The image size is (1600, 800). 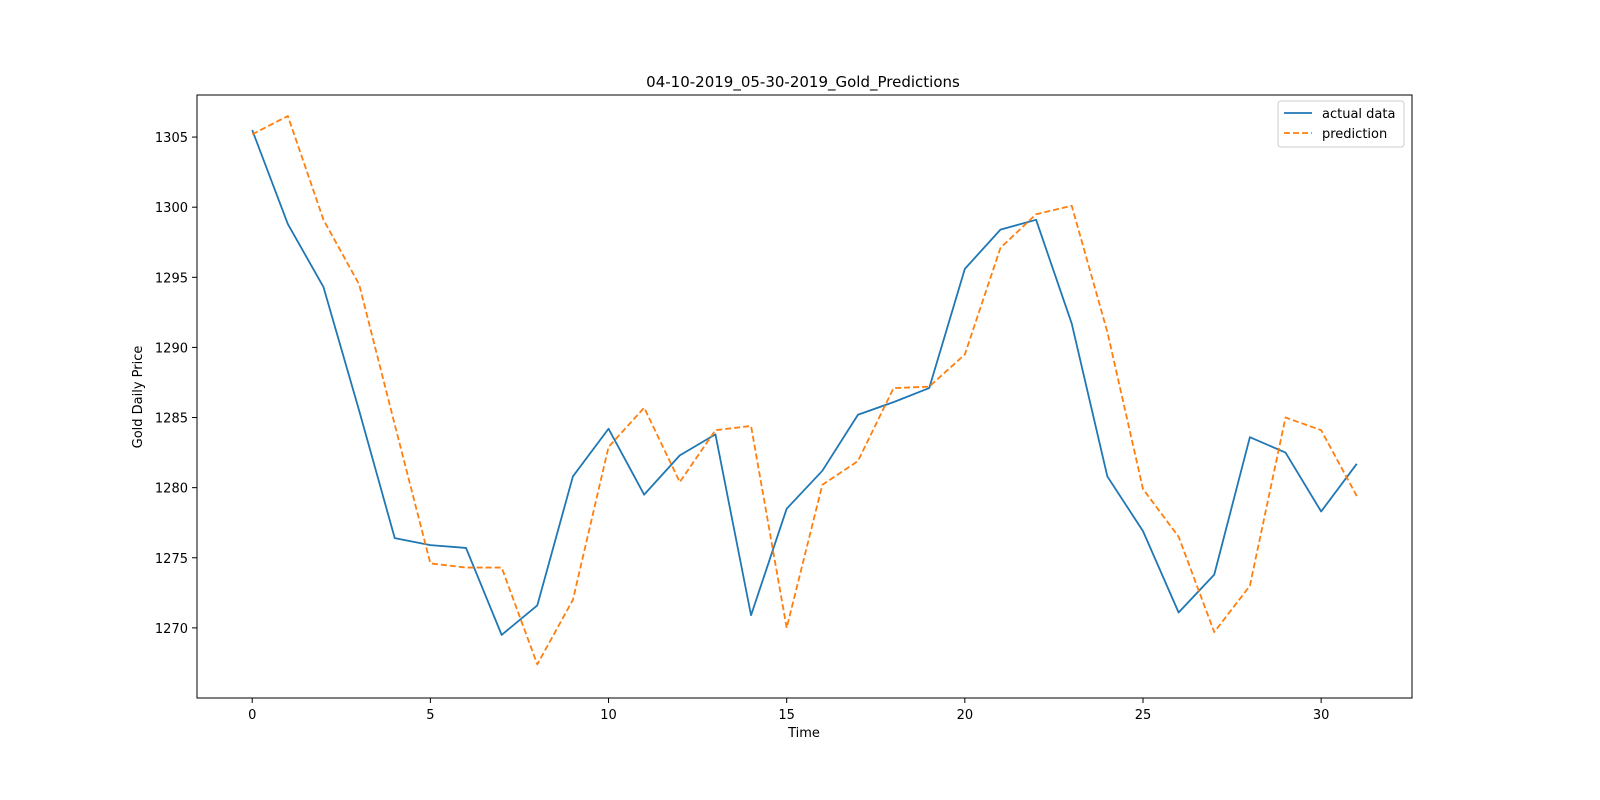 What do you see at coordinates (1341, 124) in the screenshot?
I see `legend: actual data prediction` at bounding box center [1341, 124].